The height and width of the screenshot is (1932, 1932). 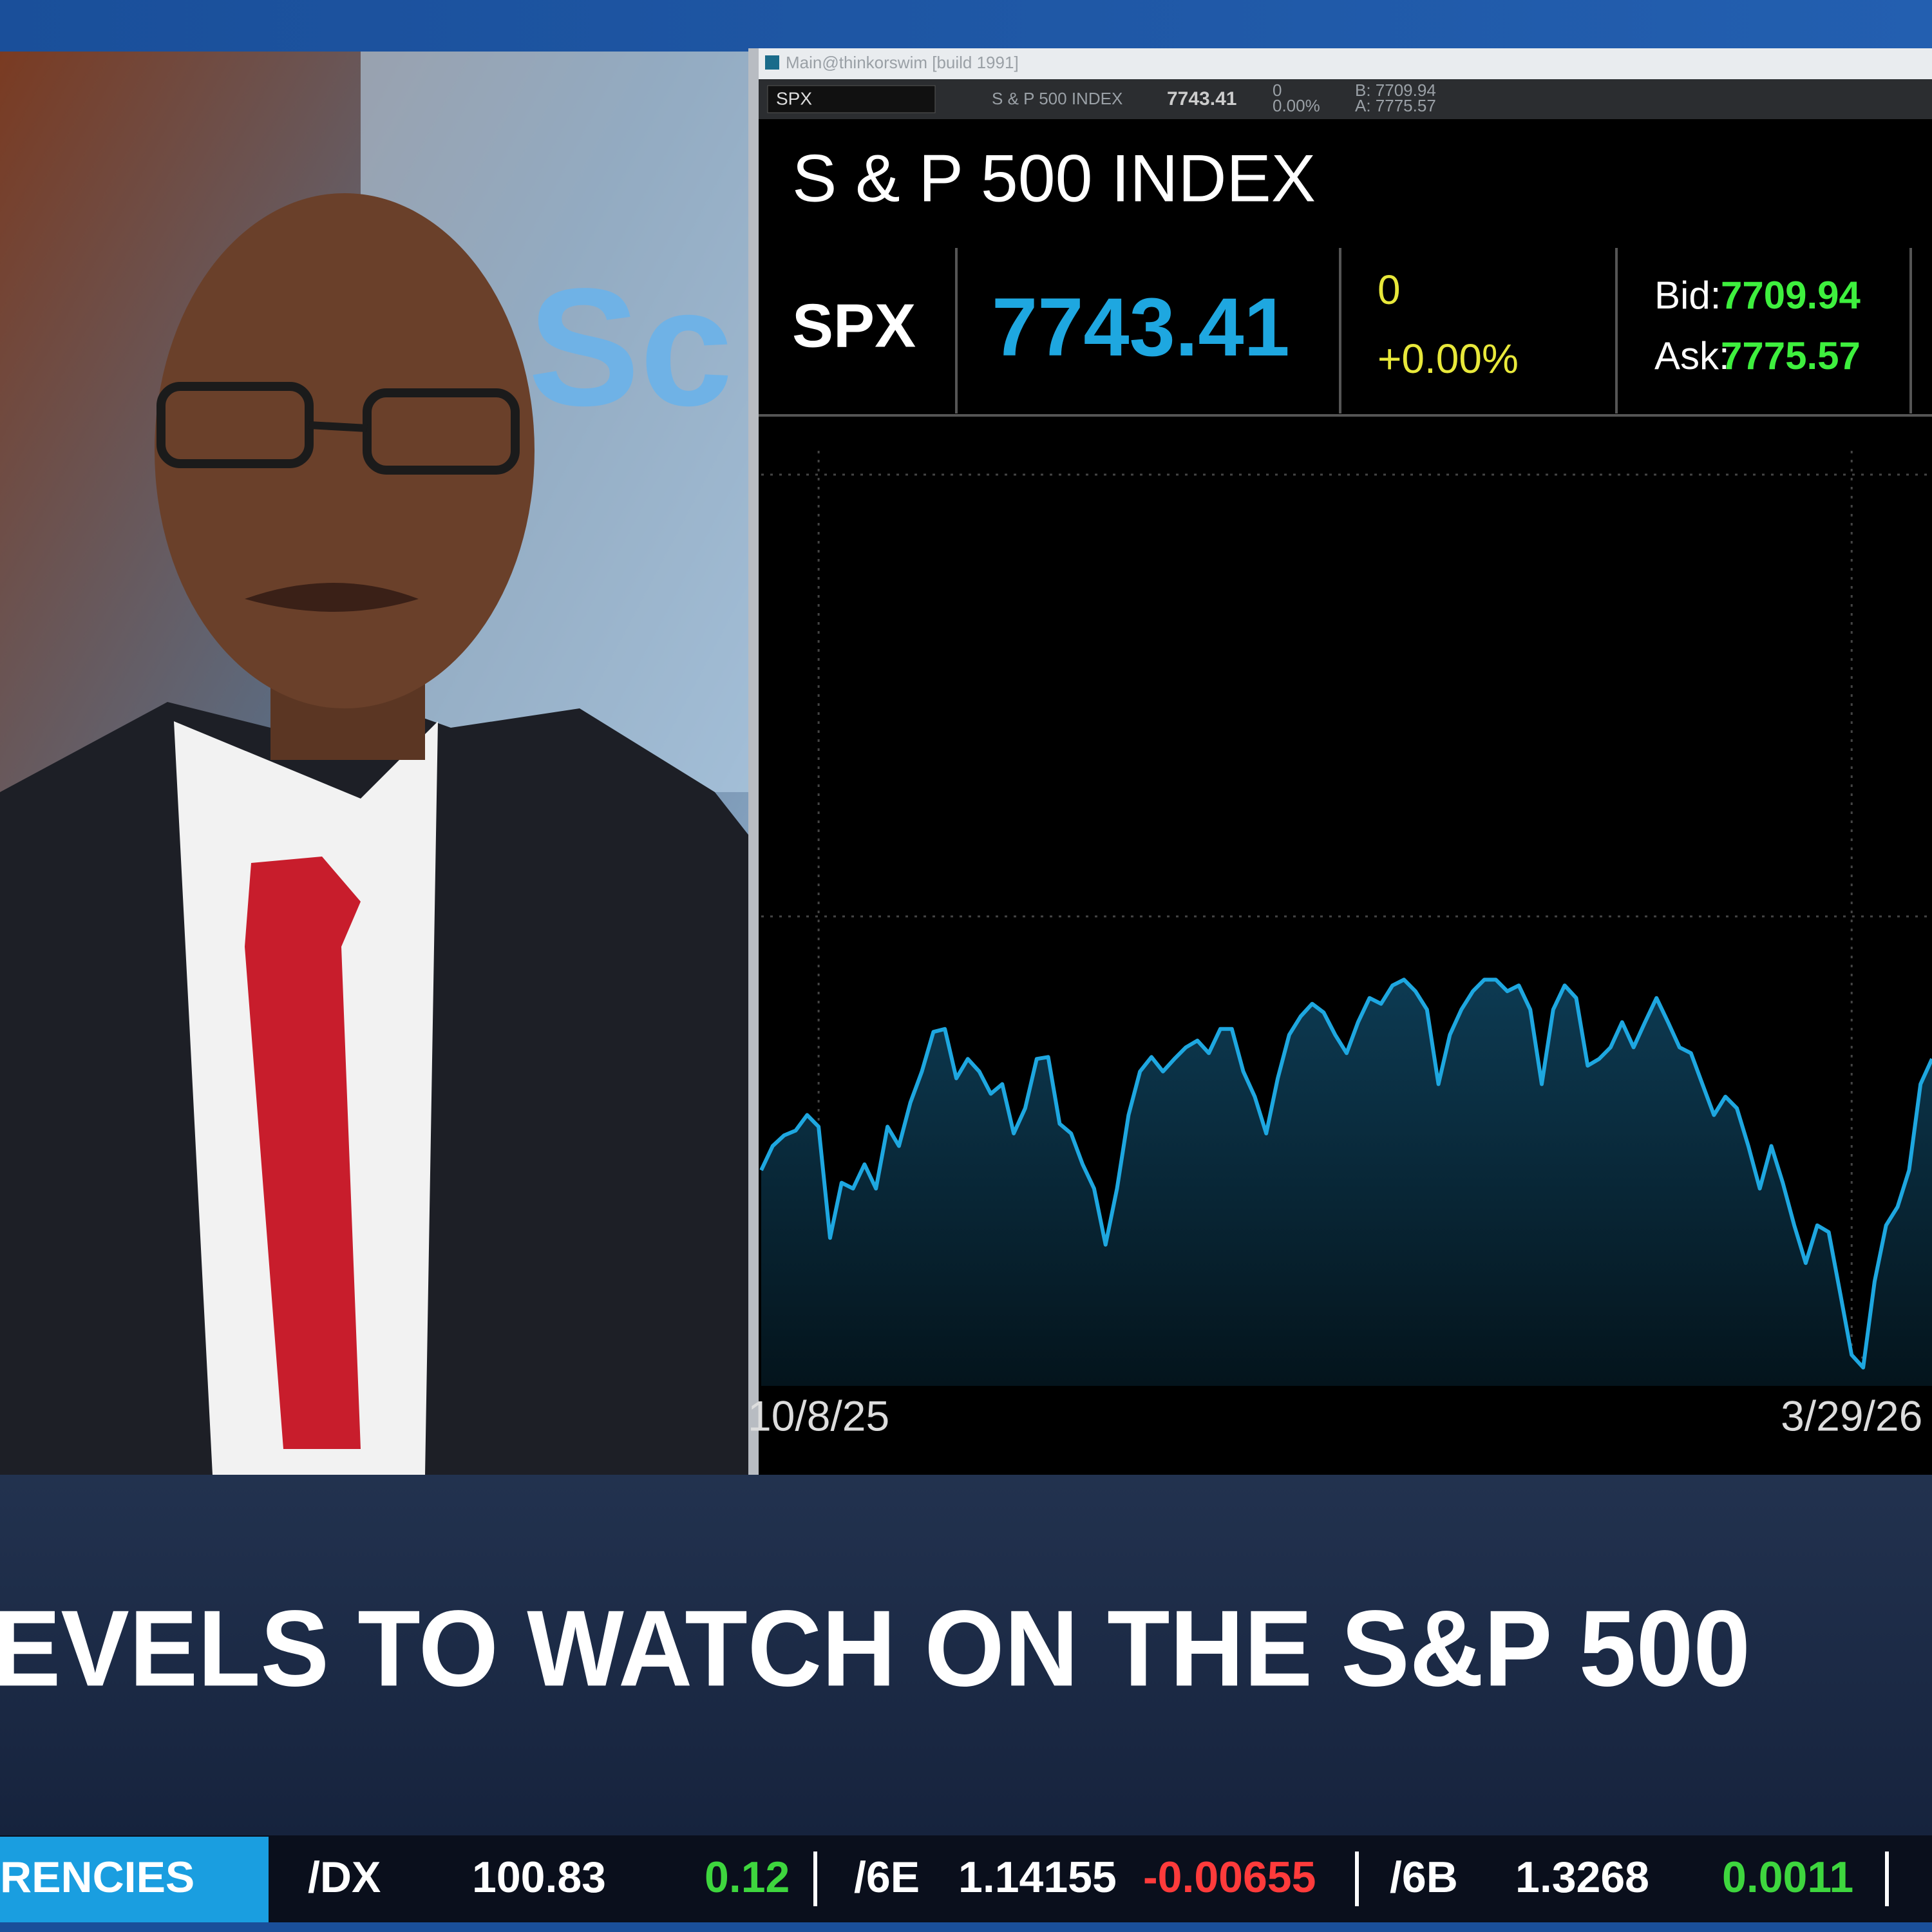 I want to click on price-line, so click(x=1345, y=1174).